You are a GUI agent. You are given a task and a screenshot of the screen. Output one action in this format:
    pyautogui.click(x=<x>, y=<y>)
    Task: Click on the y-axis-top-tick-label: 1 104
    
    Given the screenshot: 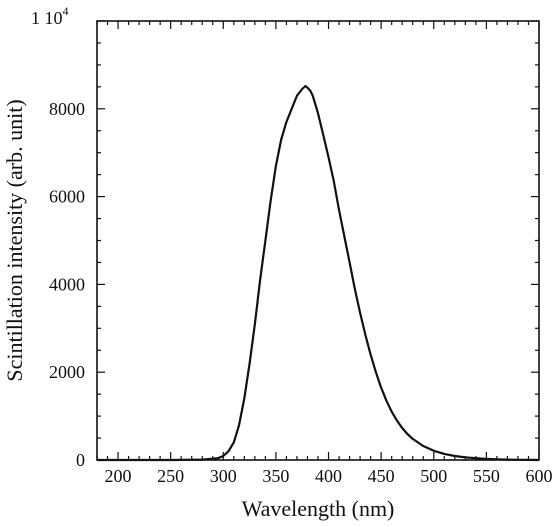 What is the action you would take?
    pyautogui.click(x=50, y=16)
    